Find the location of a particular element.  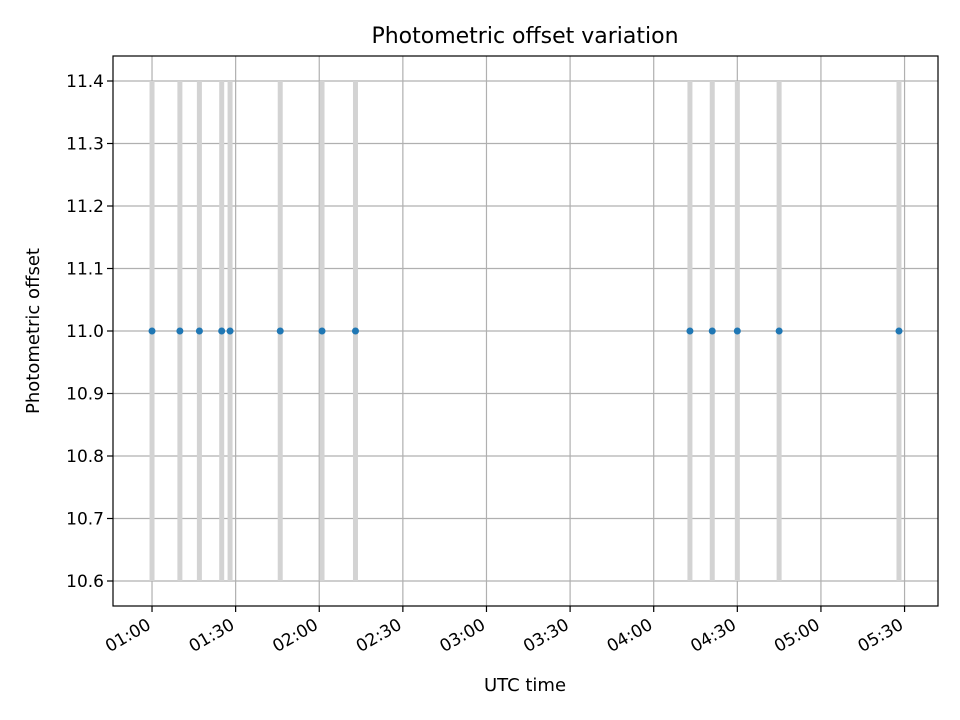

y-tick-label: 11.2 is located at coordinates (85, 207).